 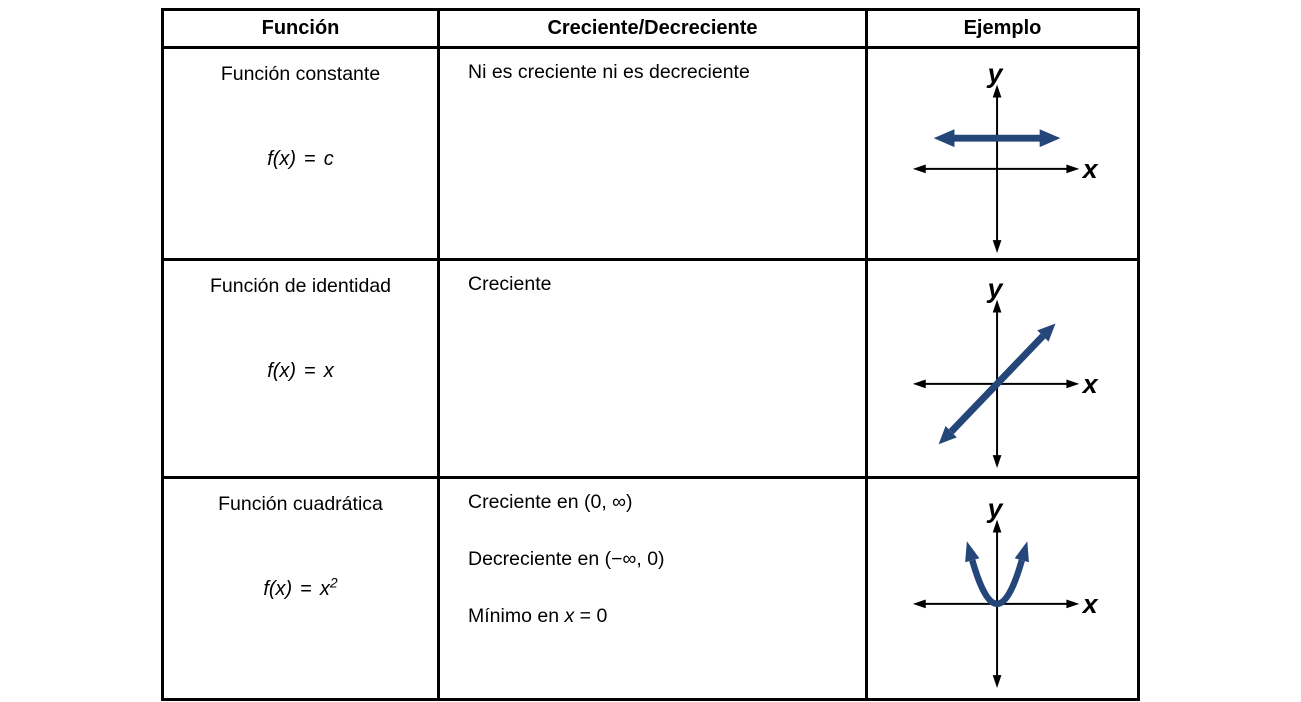 I want to click on function-formula: f(x) = x, so click(x=300, y=371).